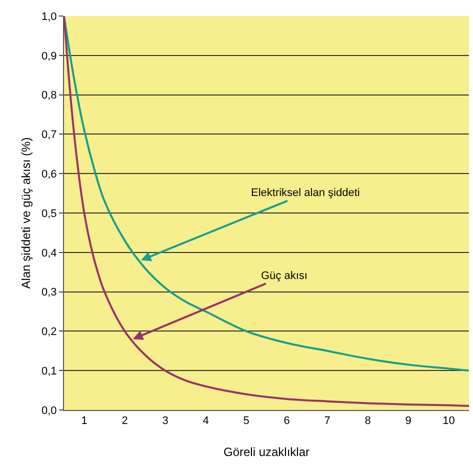 This screenshot has height=464, width=473. I want to click on x-tick-label: 1, so click(84, 421).